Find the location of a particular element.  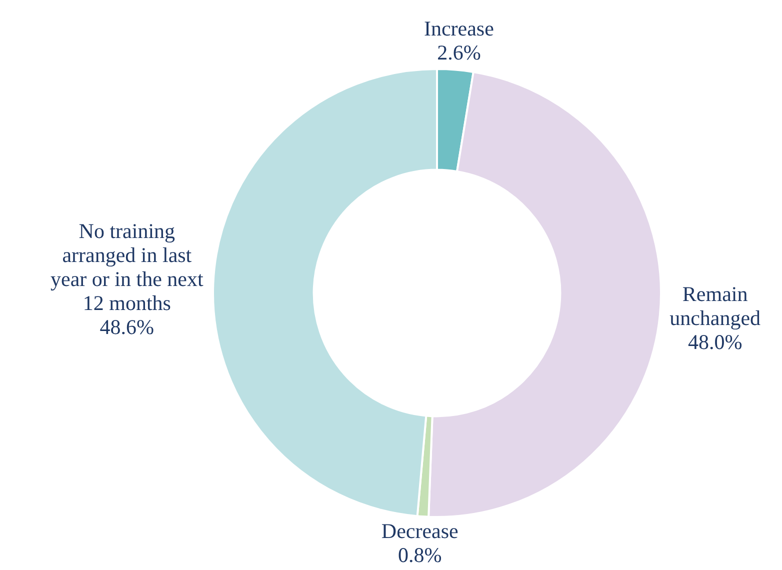

slice-label: Decrease is located at coordinates (419, 531).